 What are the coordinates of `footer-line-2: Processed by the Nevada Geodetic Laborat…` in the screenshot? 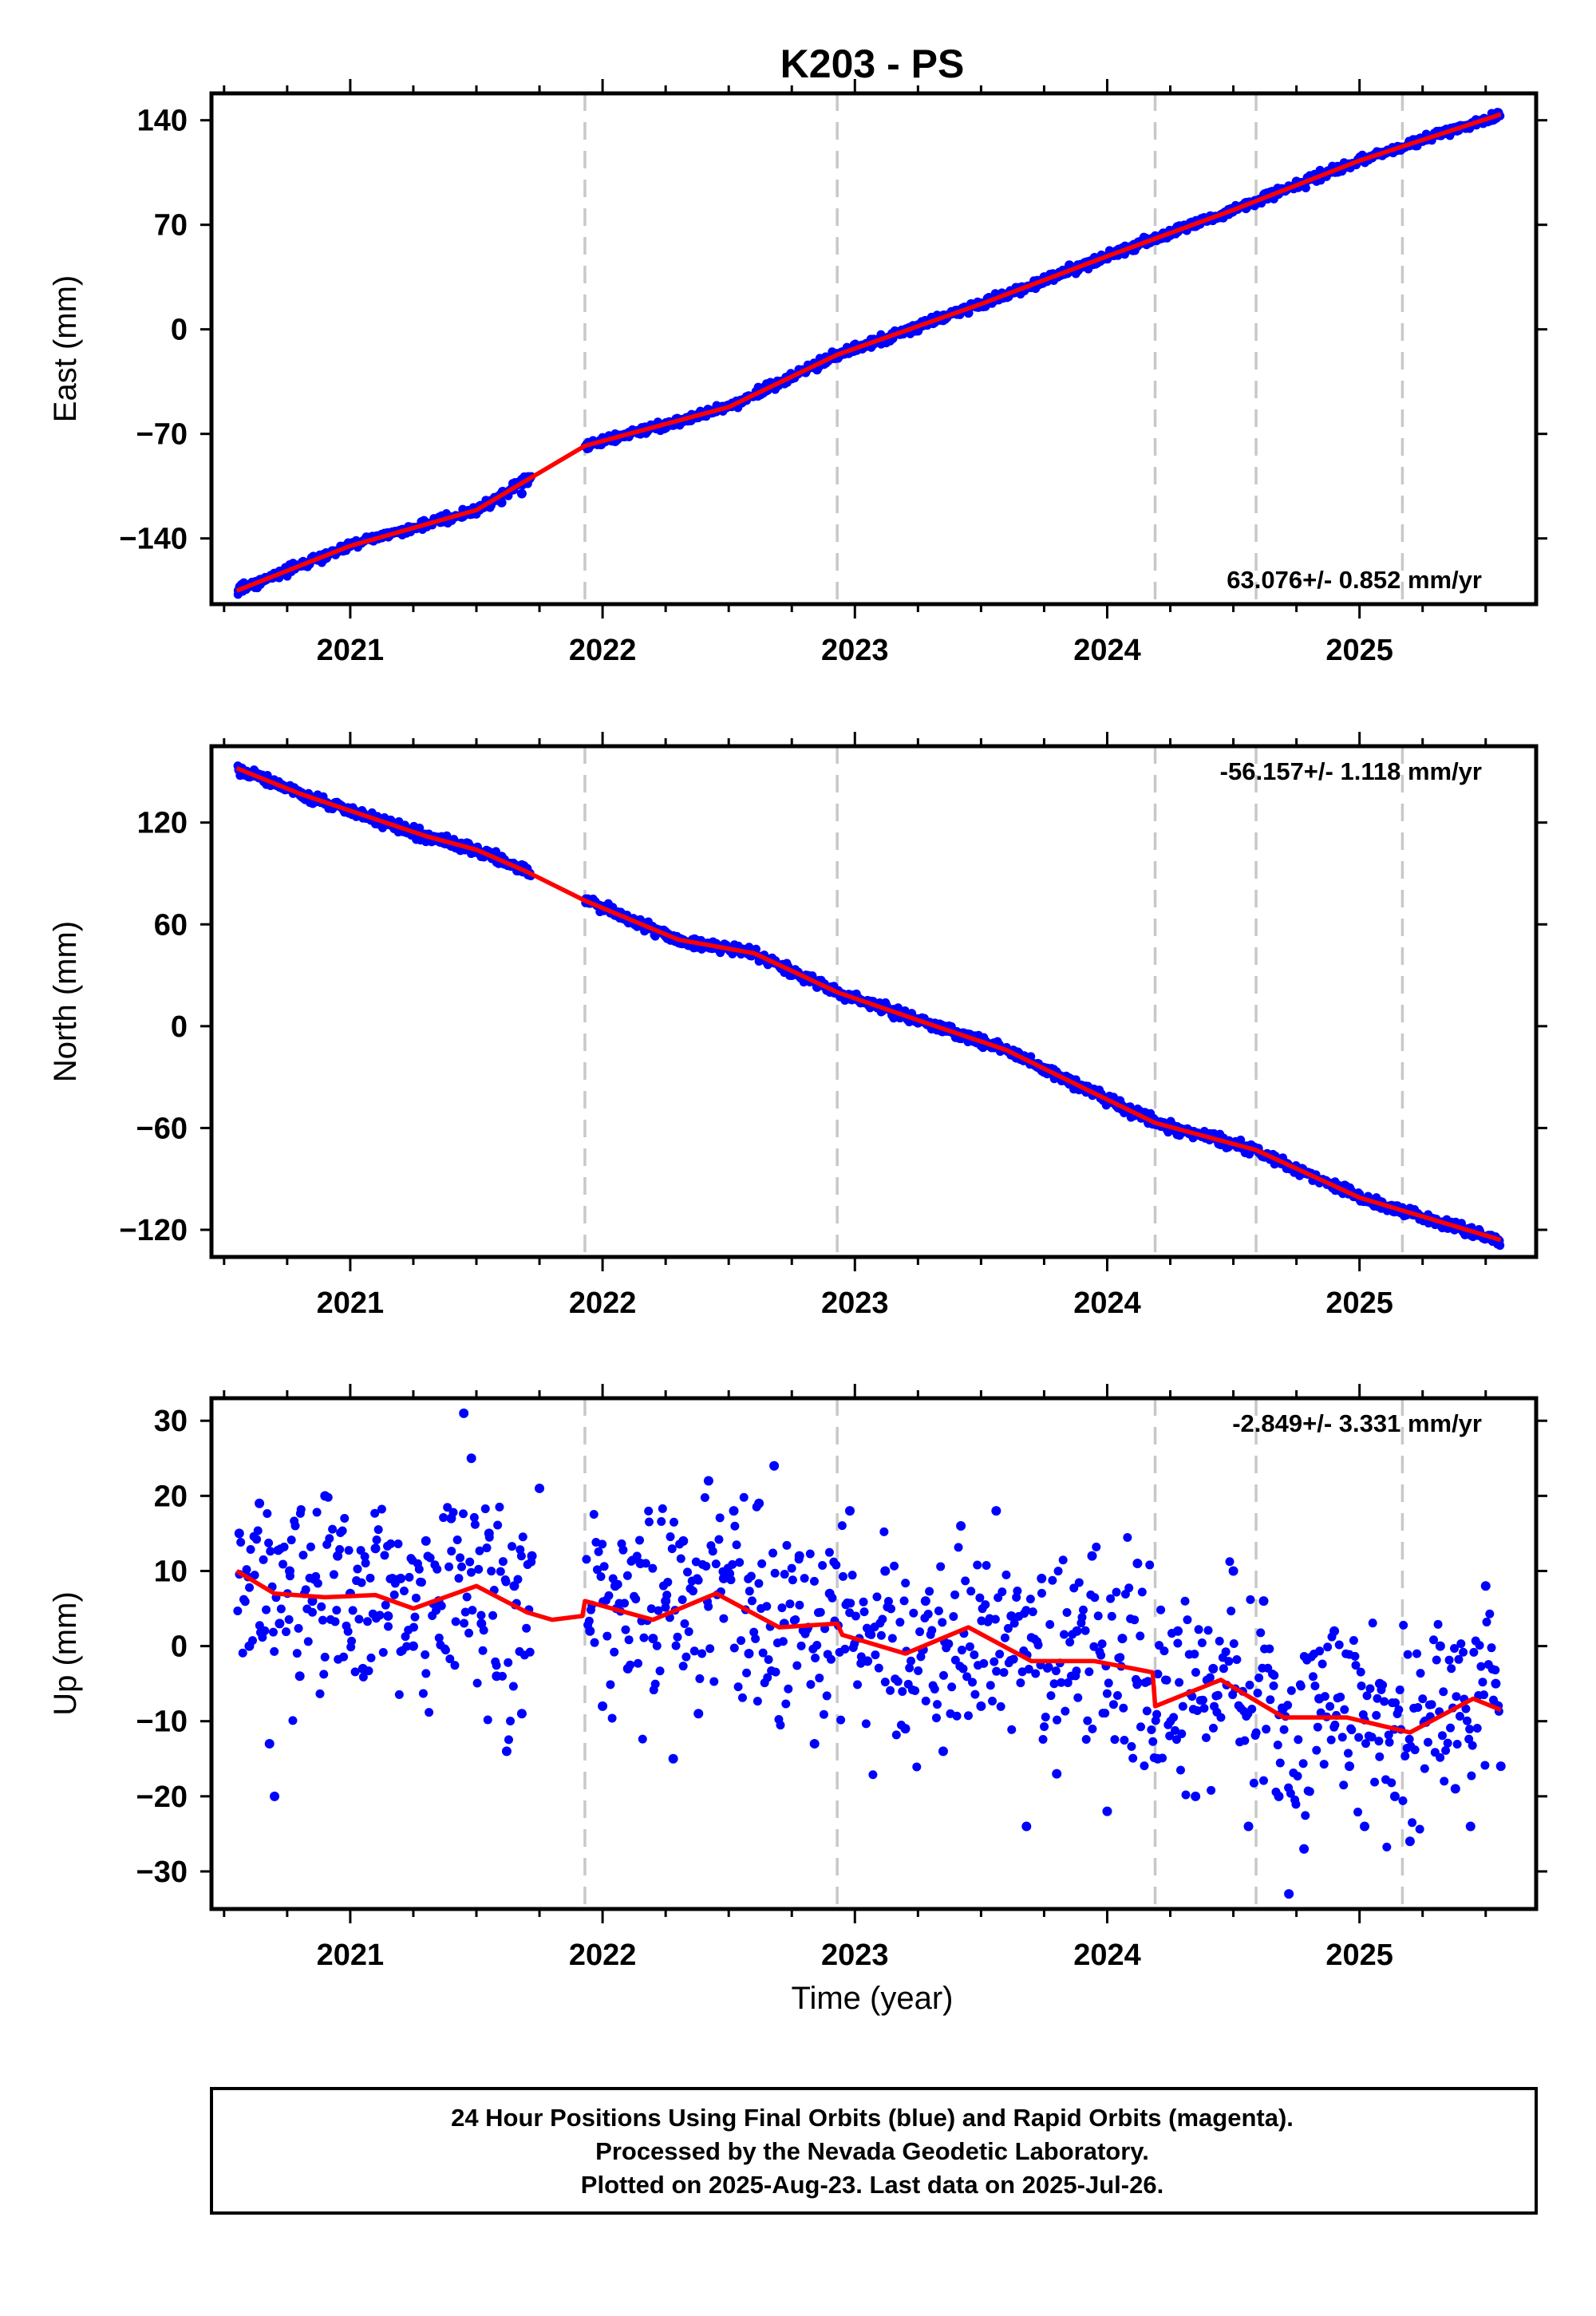 It's located at (872, 2151).